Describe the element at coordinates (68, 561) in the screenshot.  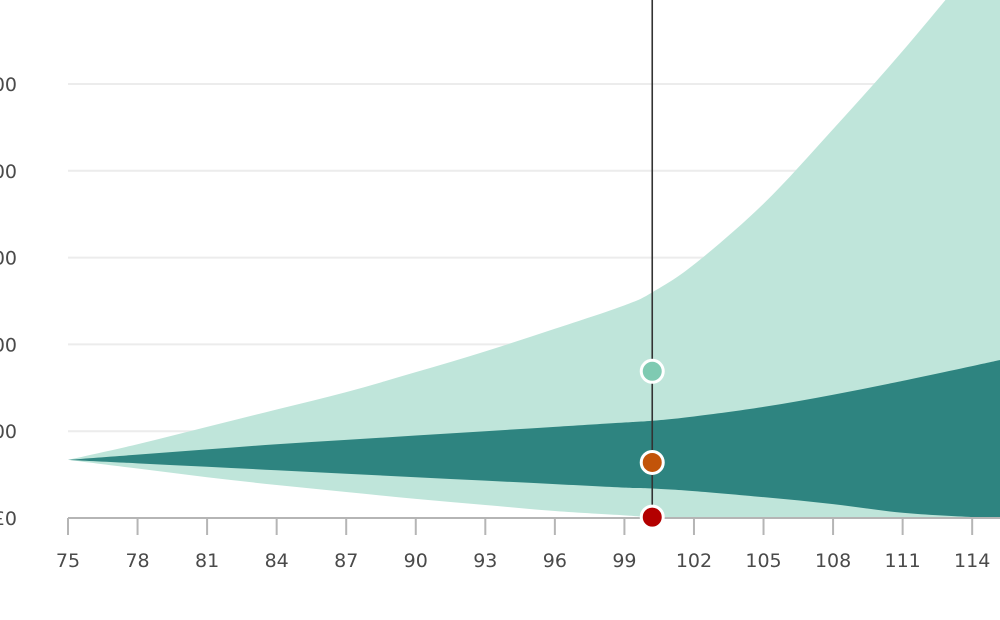
I see `x-tick-label: 75` at that location.